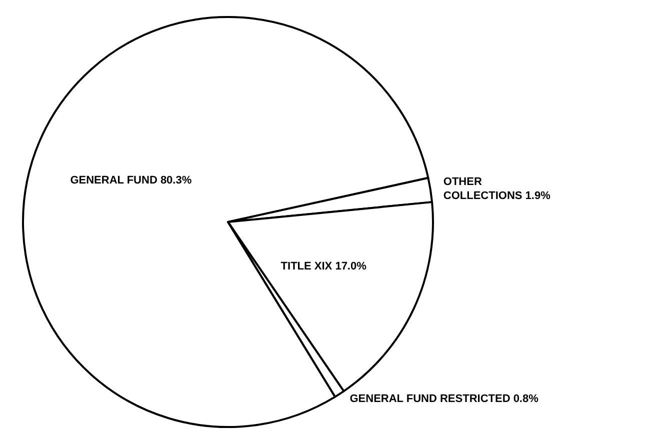 The image size is (652, 448). What do you see at coordinates (131, 180) in the screenshot?
I see `slice-label: GENERAL FUND 80.3%` at bounding box center [131, 180].